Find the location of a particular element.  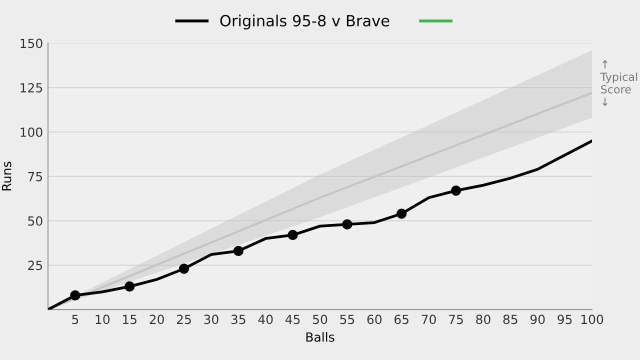

y-axis-title: Runs is located at coordinates (7, 176).